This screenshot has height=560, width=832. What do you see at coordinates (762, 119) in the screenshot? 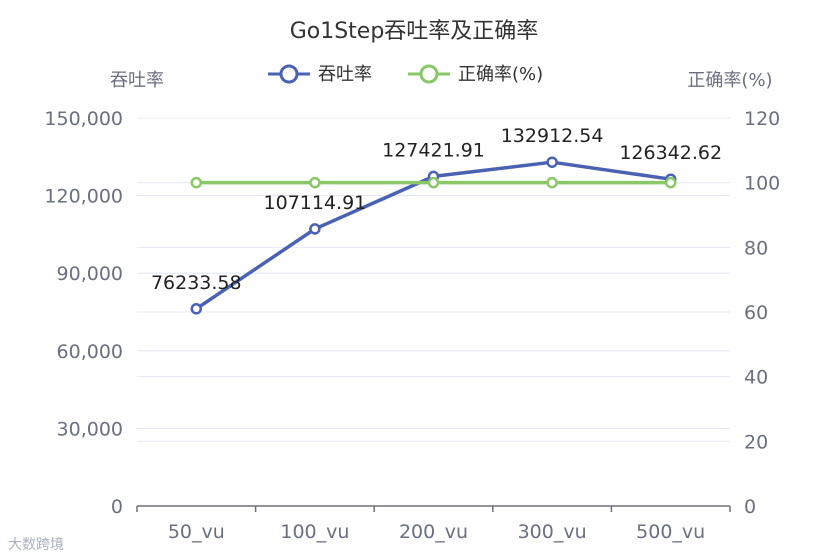
I see `y-right-tick-label: 120` at bounding box center [762, 119].